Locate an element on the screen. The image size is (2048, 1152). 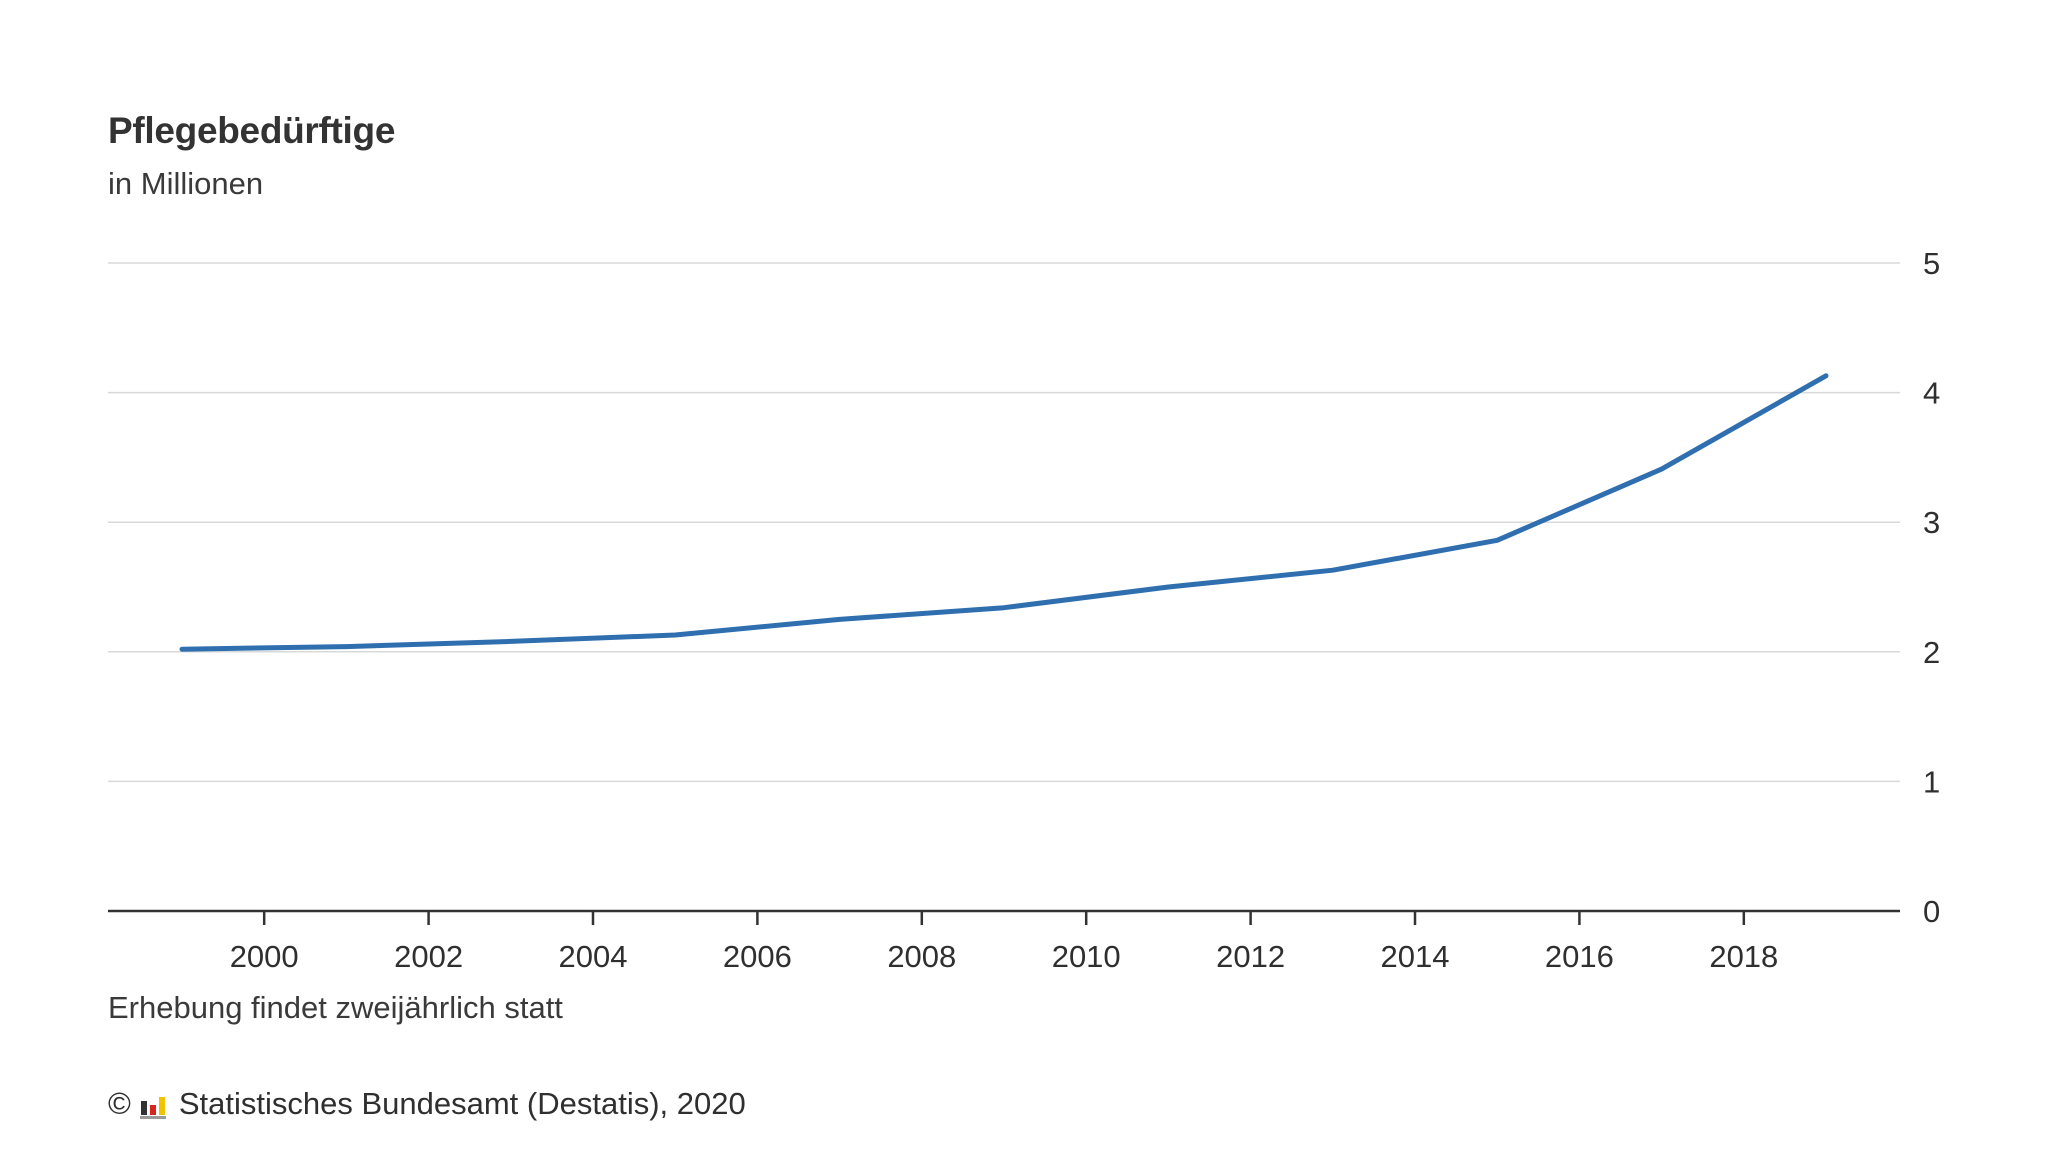
x-tick-label: 2006 is located at coordinates (757, 956).